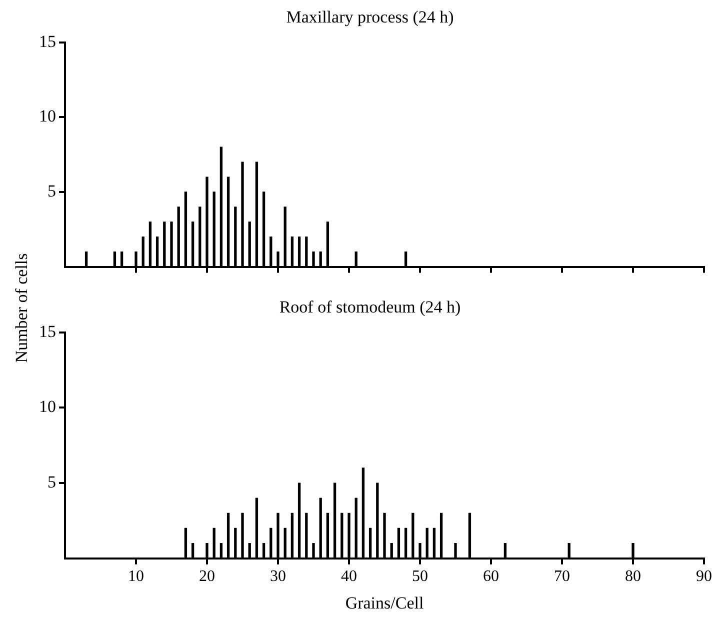 The width and height of the screenshot is (728, 634). Describe the element at coordinates (370, 307) in the screenshot. I see `chart-title: Roof of stomodeum (24 h)` at that location.